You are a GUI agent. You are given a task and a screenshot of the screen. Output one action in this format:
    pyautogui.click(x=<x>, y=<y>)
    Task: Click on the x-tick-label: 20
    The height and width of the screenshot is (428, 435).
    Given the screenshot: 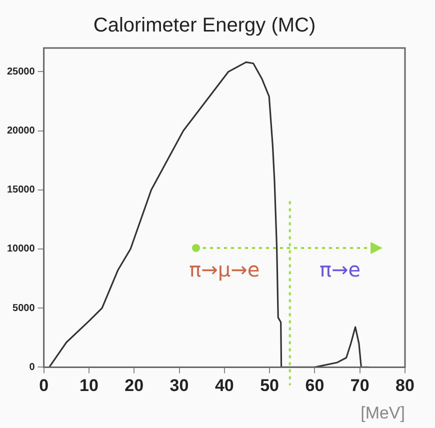 What is the action you would take?
    pyautogui.click(x=134, y=386)
    